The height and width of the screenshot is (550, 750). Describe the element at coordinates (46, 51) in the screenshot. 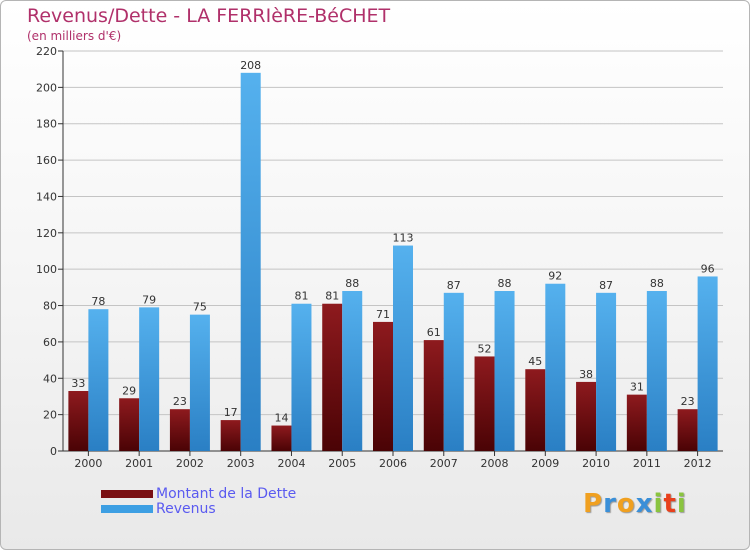

I see `y-tick-label: 220` at that location.